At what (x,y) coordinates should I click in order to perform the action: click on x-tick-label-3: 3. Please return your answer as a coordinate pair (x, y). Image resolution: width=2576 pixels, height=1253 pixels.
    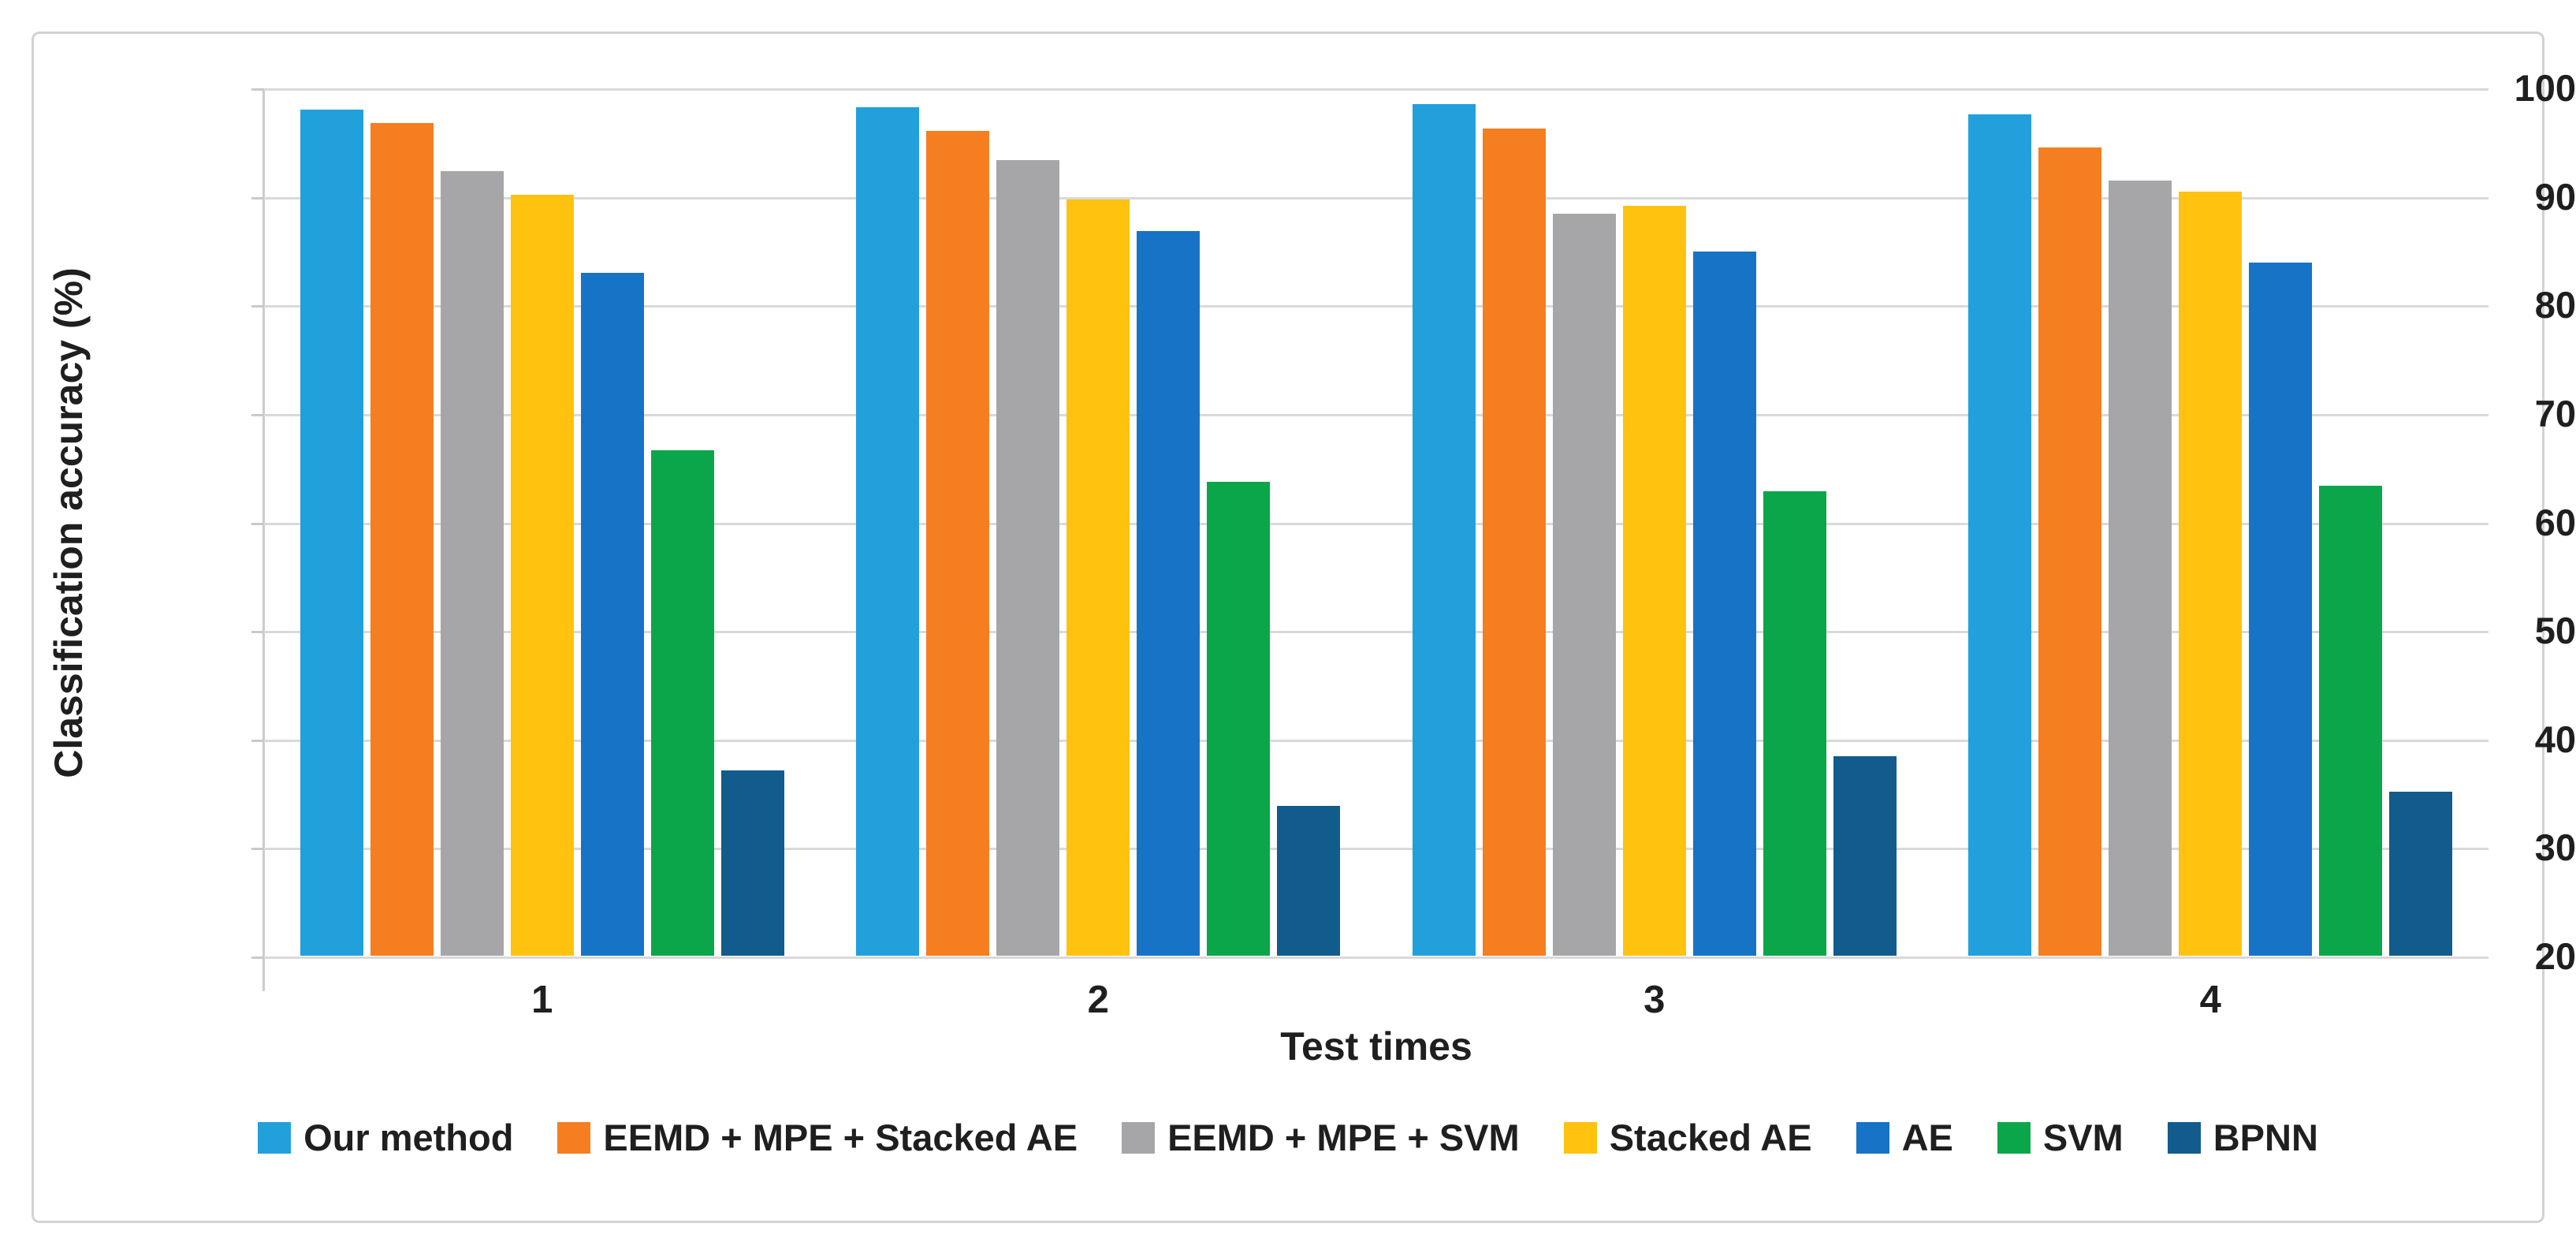
    Looking at the image, I should click on (1655, 1000).